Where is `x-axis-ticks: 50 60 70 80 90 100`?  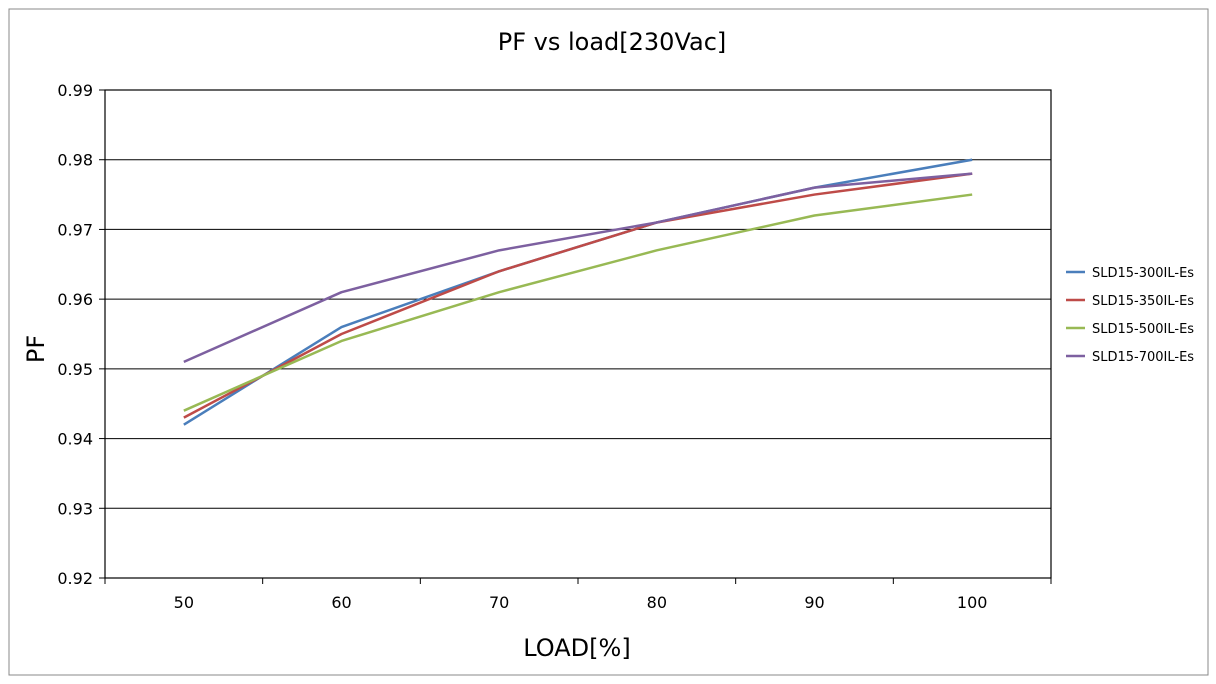 x-axis-ticks: 50 60 70 80 90 100 is located at coordinates (578, 595).